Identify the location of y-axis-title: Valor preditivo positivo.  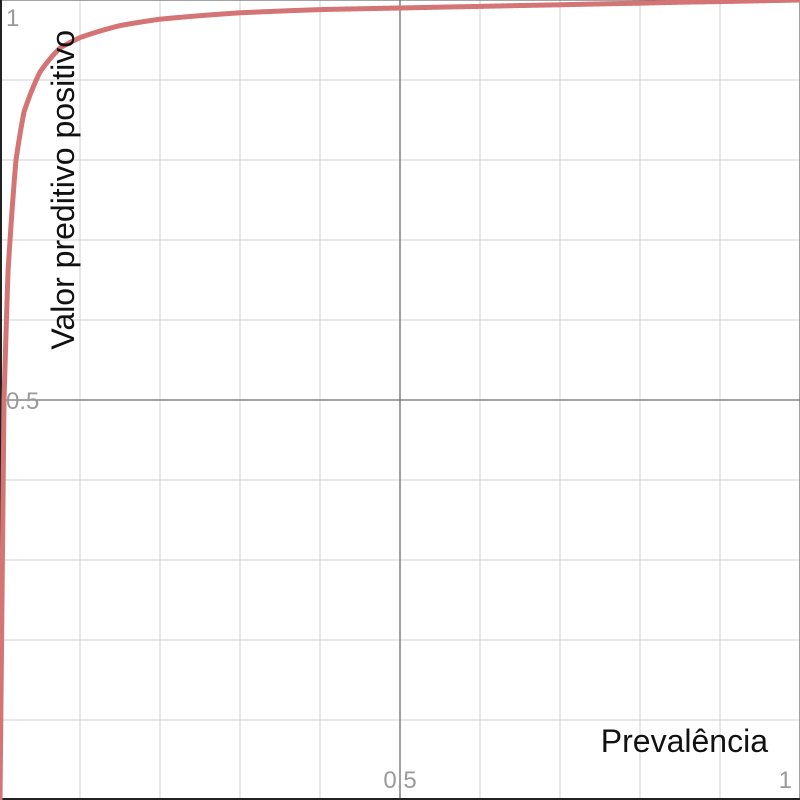
(63, 190).